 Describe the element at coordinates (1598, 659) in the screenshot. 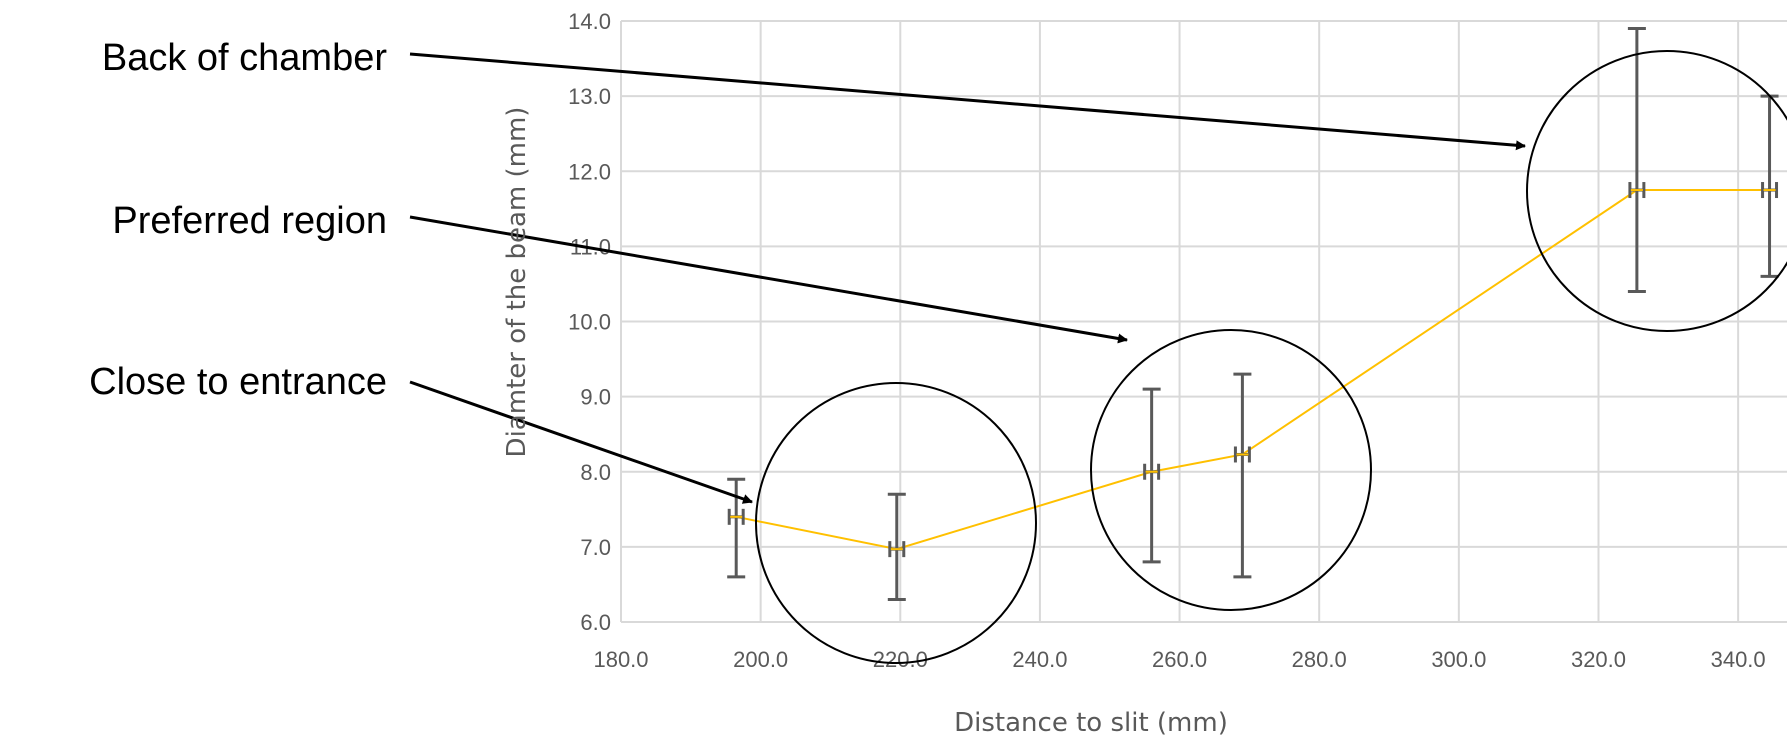

I see `x-tick-label: 320.0` at that location.